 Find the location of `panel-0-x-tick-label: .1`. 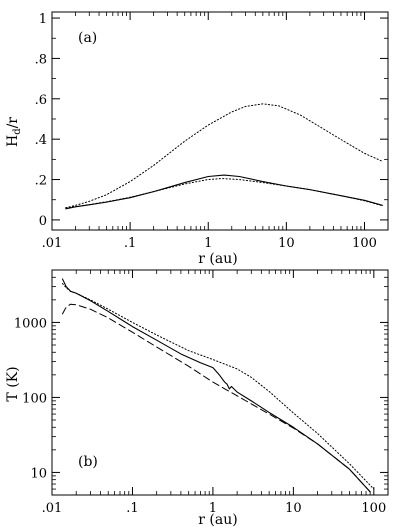

panel-0-x-tick-label: .1 is located at coordinates (130, 243).